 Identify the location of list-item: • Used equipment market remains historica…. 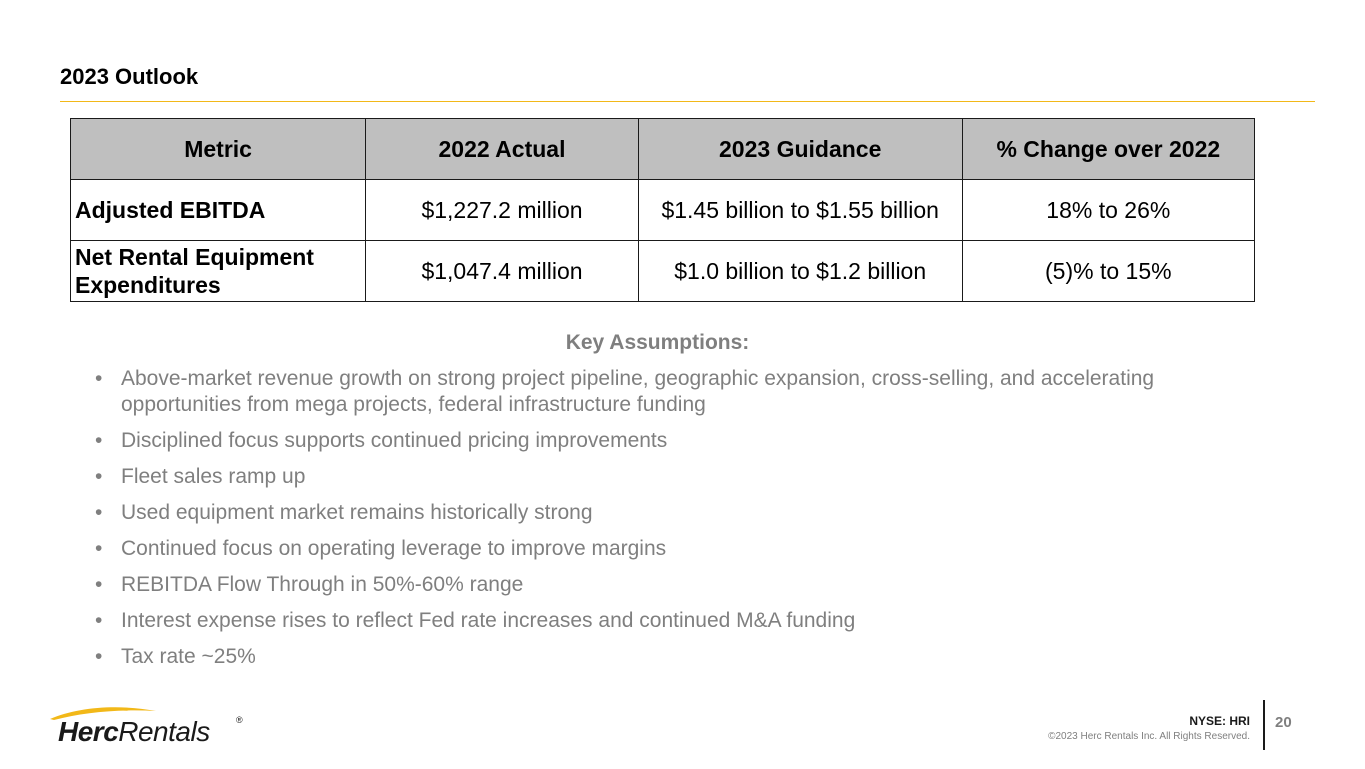
(680, 513).